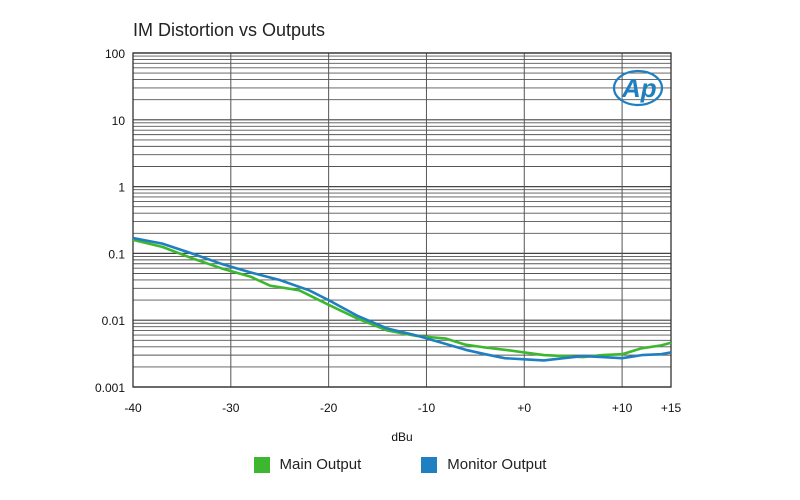 This screenshot has width=800, height=500. I want to click on logo-text: Ap, so click(639, 88).